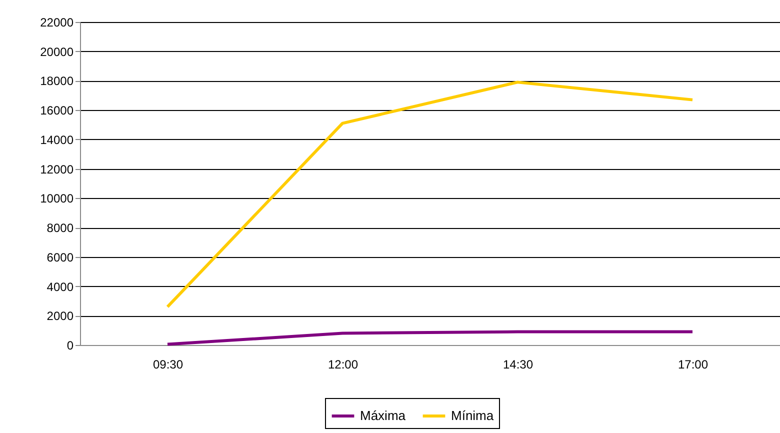 The image size is (780, 433). Describe the element at coordinates (168, 365) in the screenshot. I see `x-tick-label: 09:30` at that location.